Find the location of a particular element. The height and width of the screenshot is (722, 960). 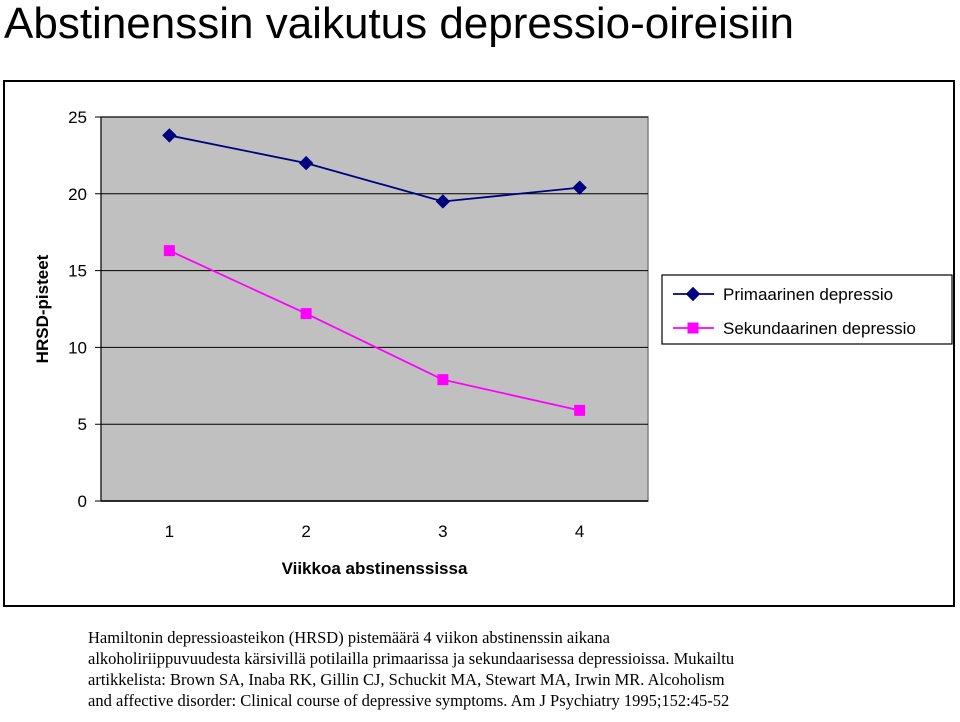

legend-box is located at coordinates (807, 309).